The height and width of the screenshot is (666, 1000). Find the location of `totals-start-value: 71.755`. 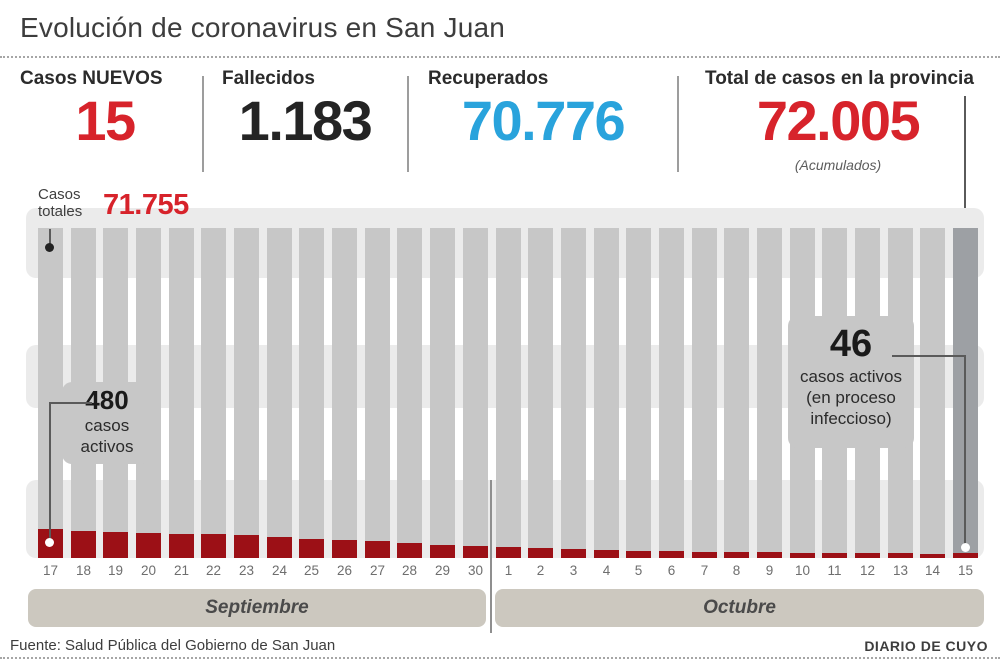

totals-start-value: 71.755 is located at coordinates (146, 205).